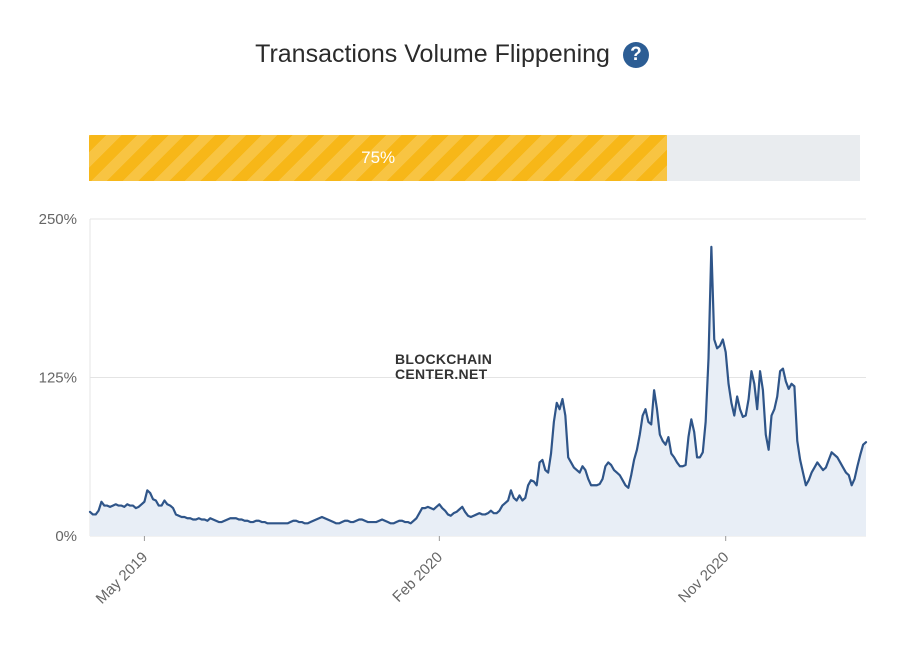 This screenshot has width=904, height=650. What do you see at coordinates (432, 54) in the screenshot?
I see `chart-title: Transactions Volume Flippening` at bounding box center [432, 54].